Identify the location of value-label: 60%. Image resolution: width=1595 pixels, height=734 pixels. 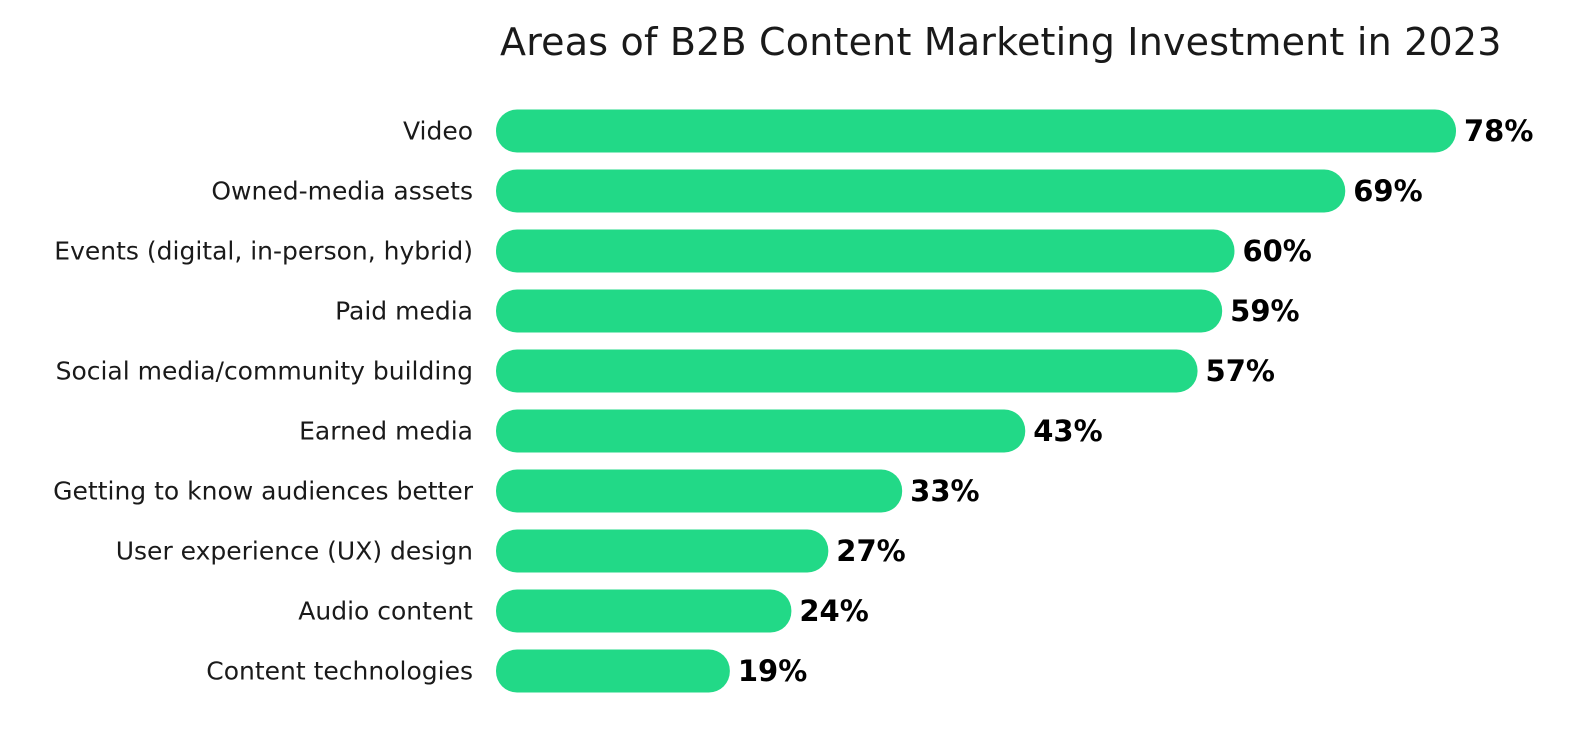
(1276, 251).